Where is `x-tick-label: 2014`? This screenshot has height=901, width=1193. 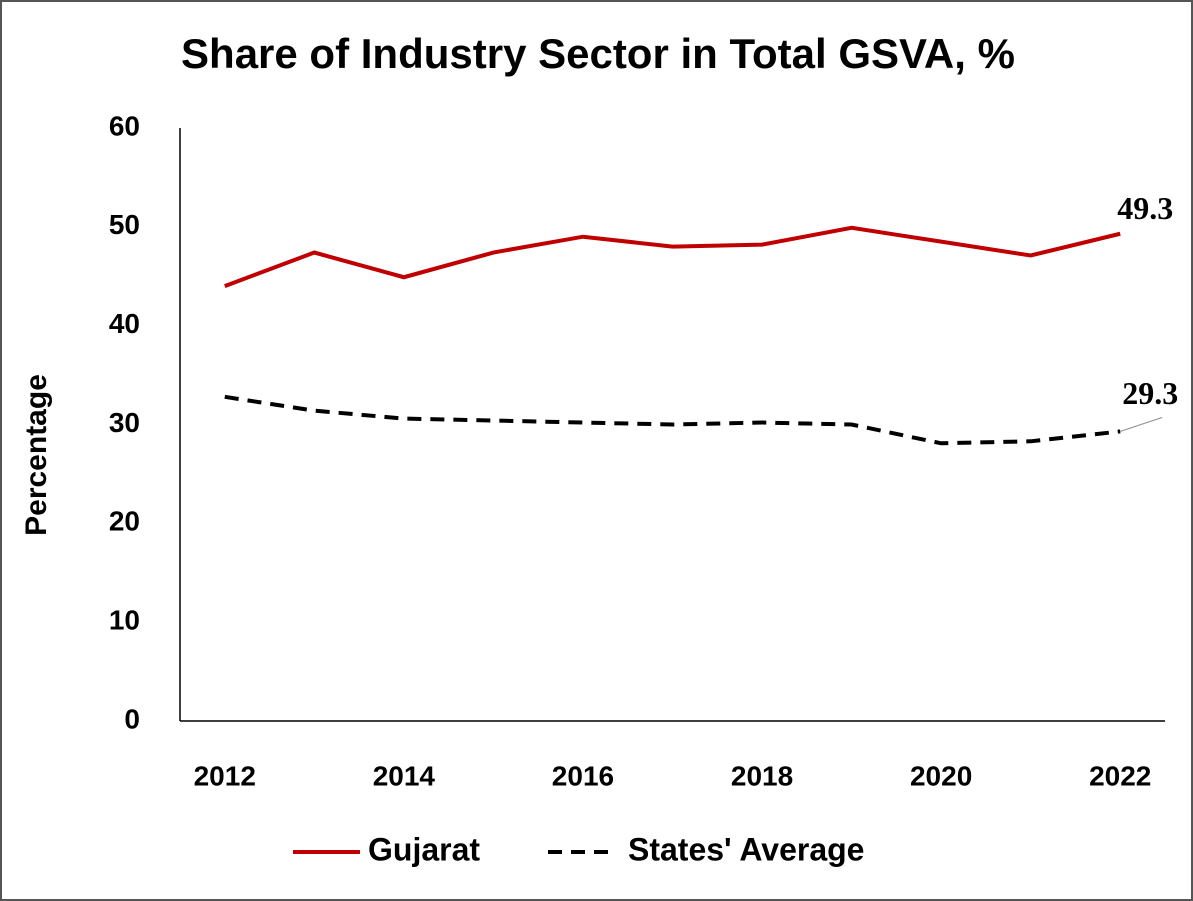 x-tick-label: 2014 is located at coordinates (404, 775).